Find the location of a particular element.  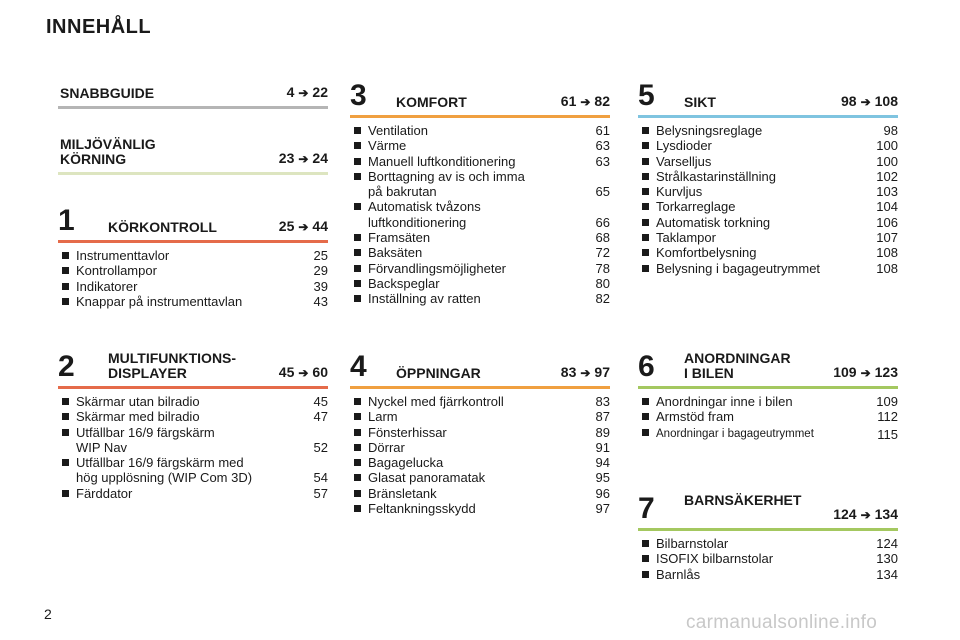

item-text: Belysningsreglage is located at coordinates (709, 130).